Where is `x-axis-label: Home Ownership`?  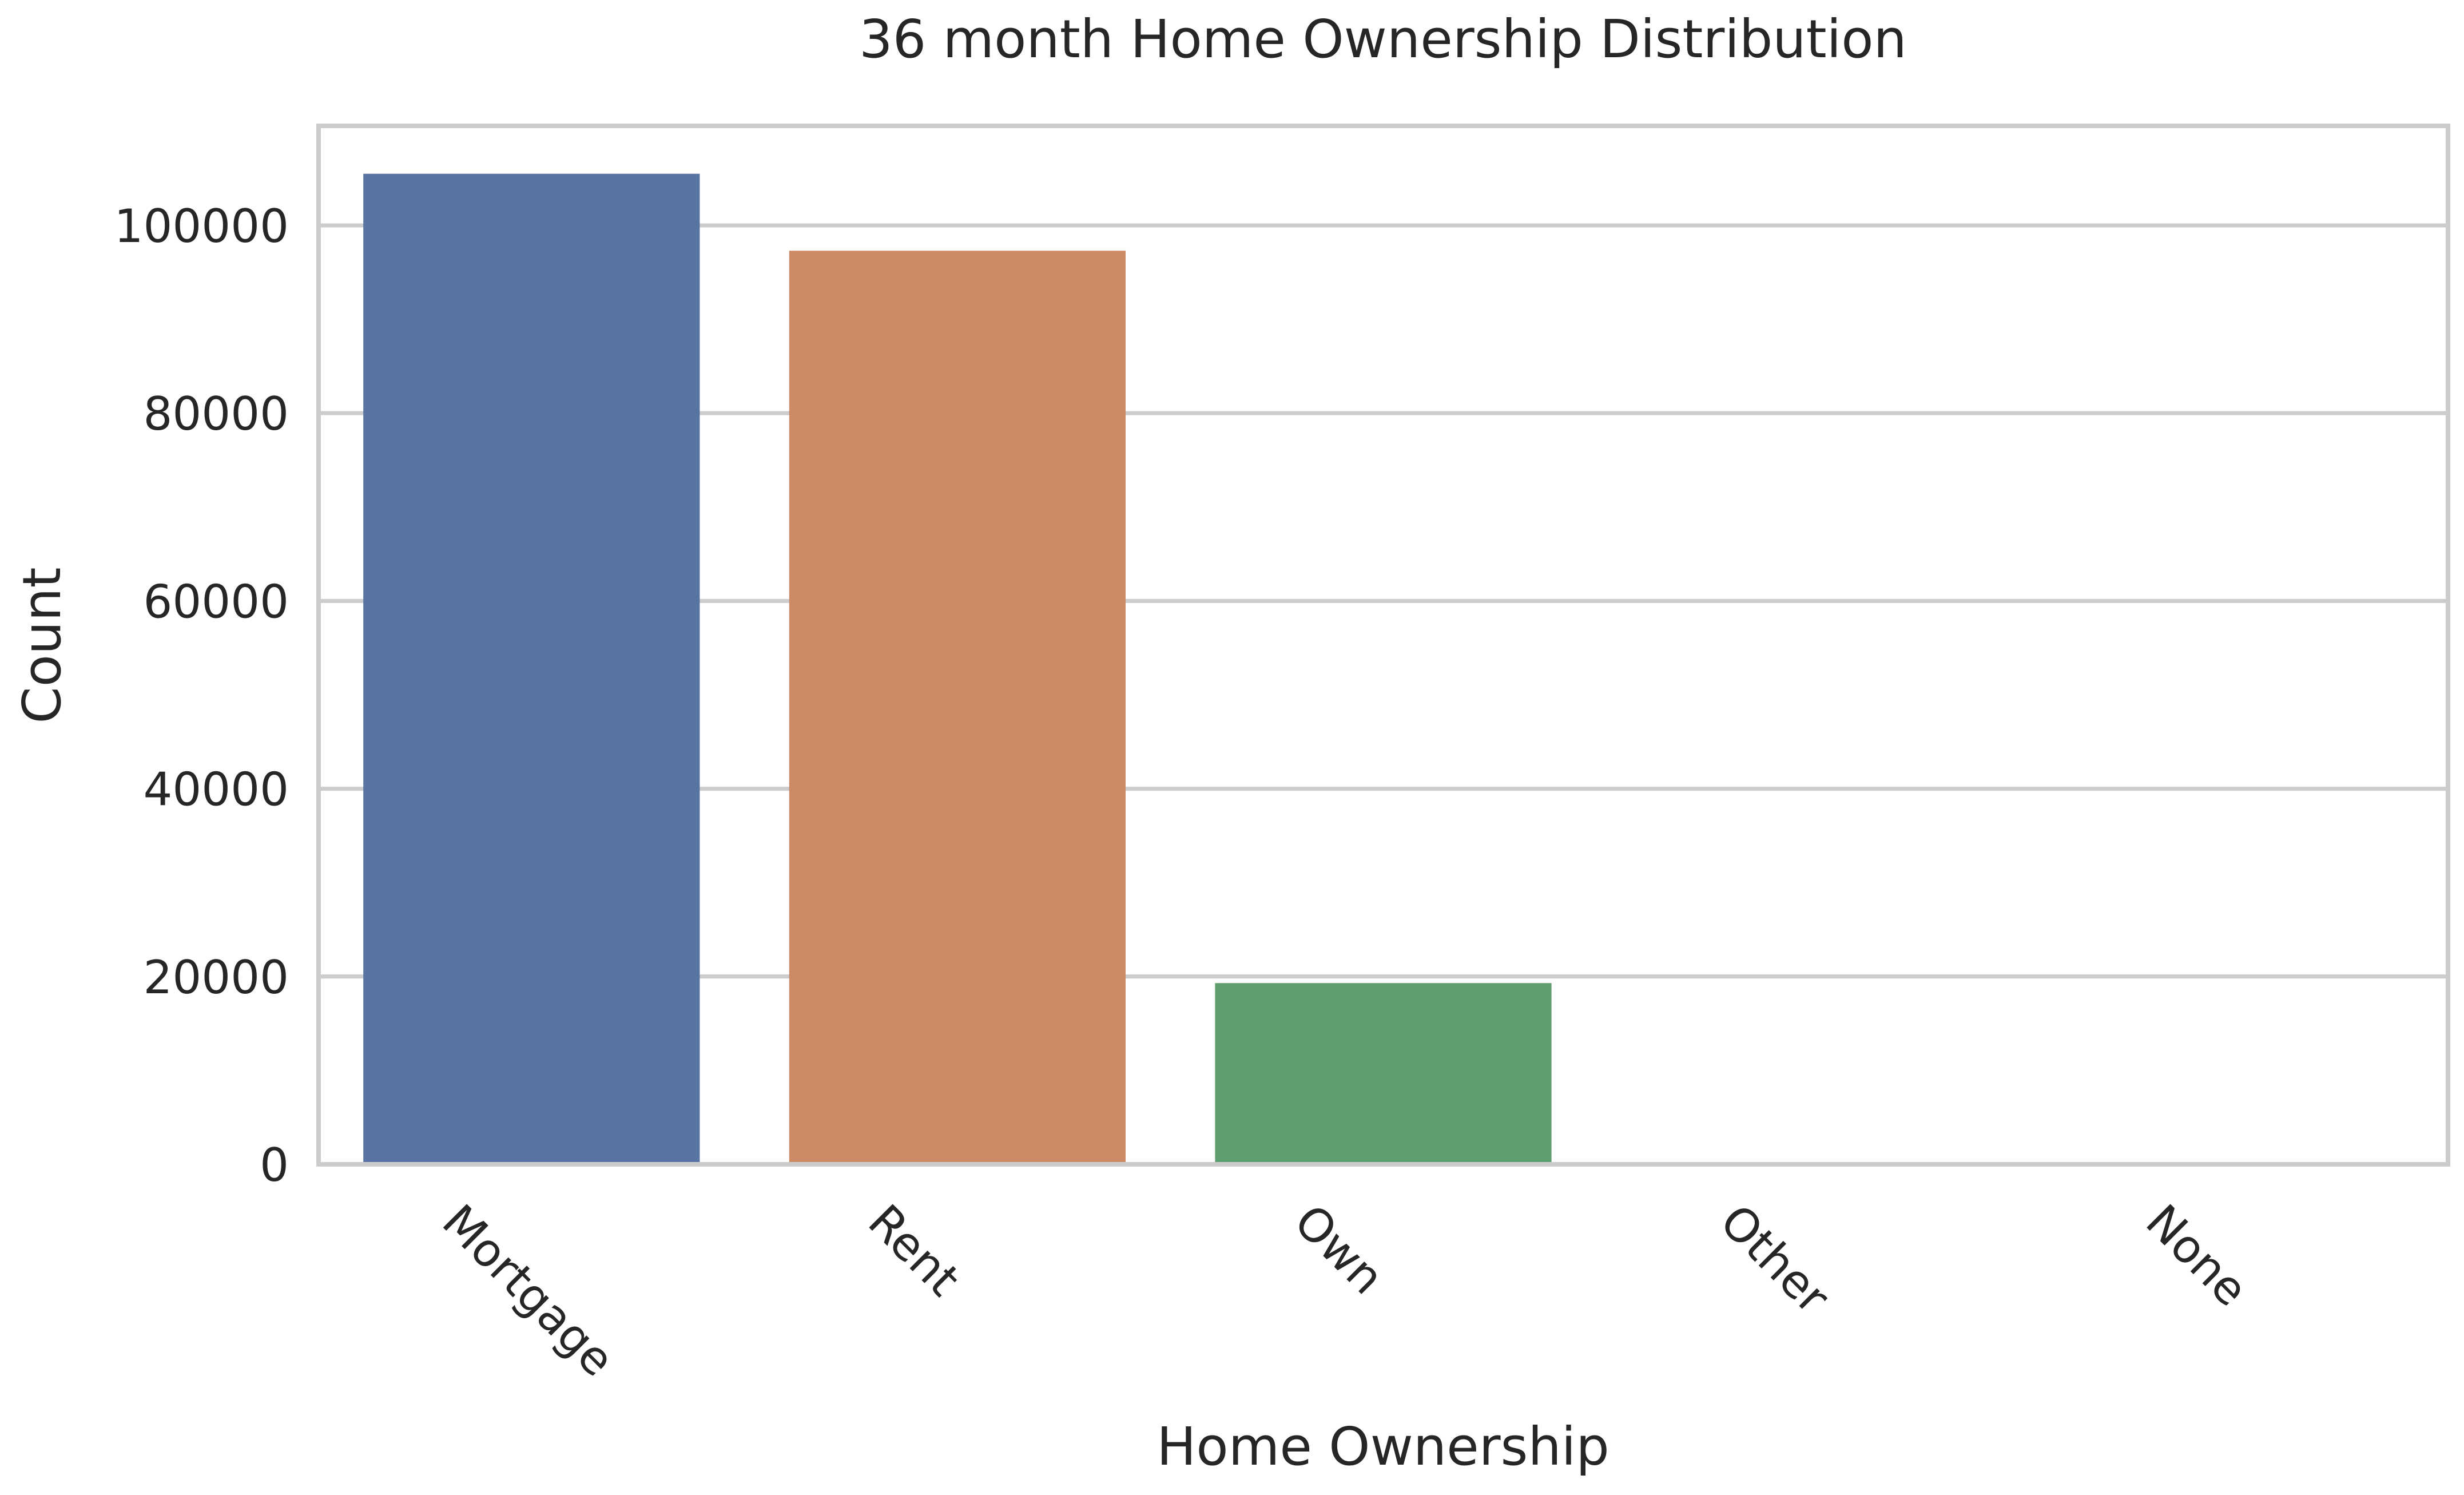 x-axis-label: Home Ownership is located at coordinates (1383, 1446).